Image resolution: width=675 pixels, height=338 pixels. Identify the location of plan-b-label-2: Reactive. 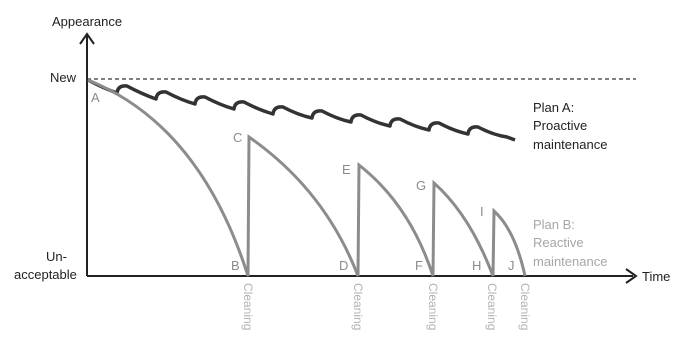
(558, 242).